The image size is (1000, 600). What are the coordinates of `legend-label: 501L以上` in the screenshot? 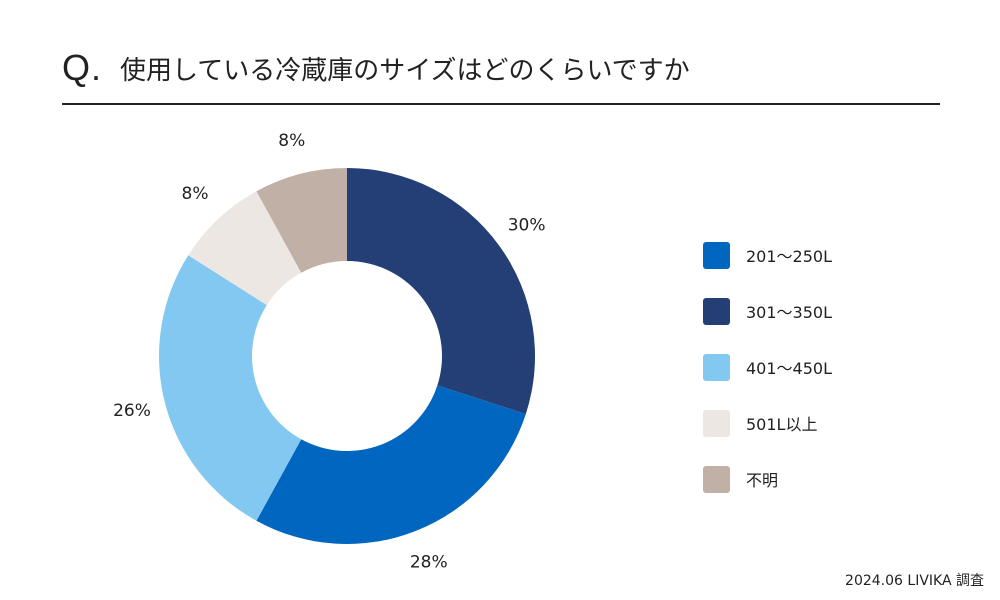 It's located at (782, 424).